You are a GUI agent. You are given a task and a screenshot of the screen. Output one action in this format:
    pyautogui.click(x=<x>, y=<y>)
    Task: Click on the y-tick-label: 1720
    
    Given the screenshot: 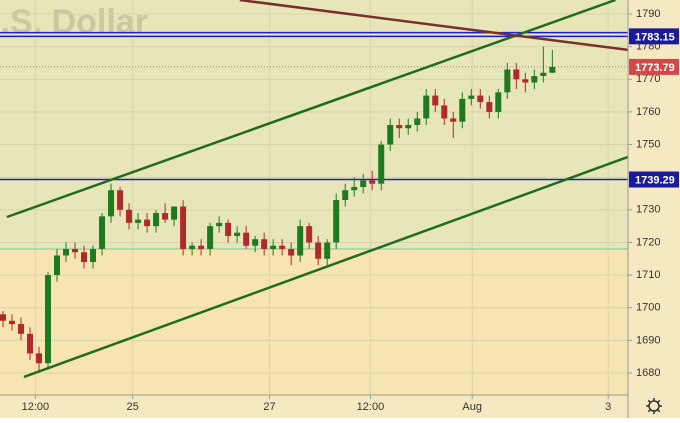 What is the action you would take?
    pyautogui.click(x=648, y=242)
    